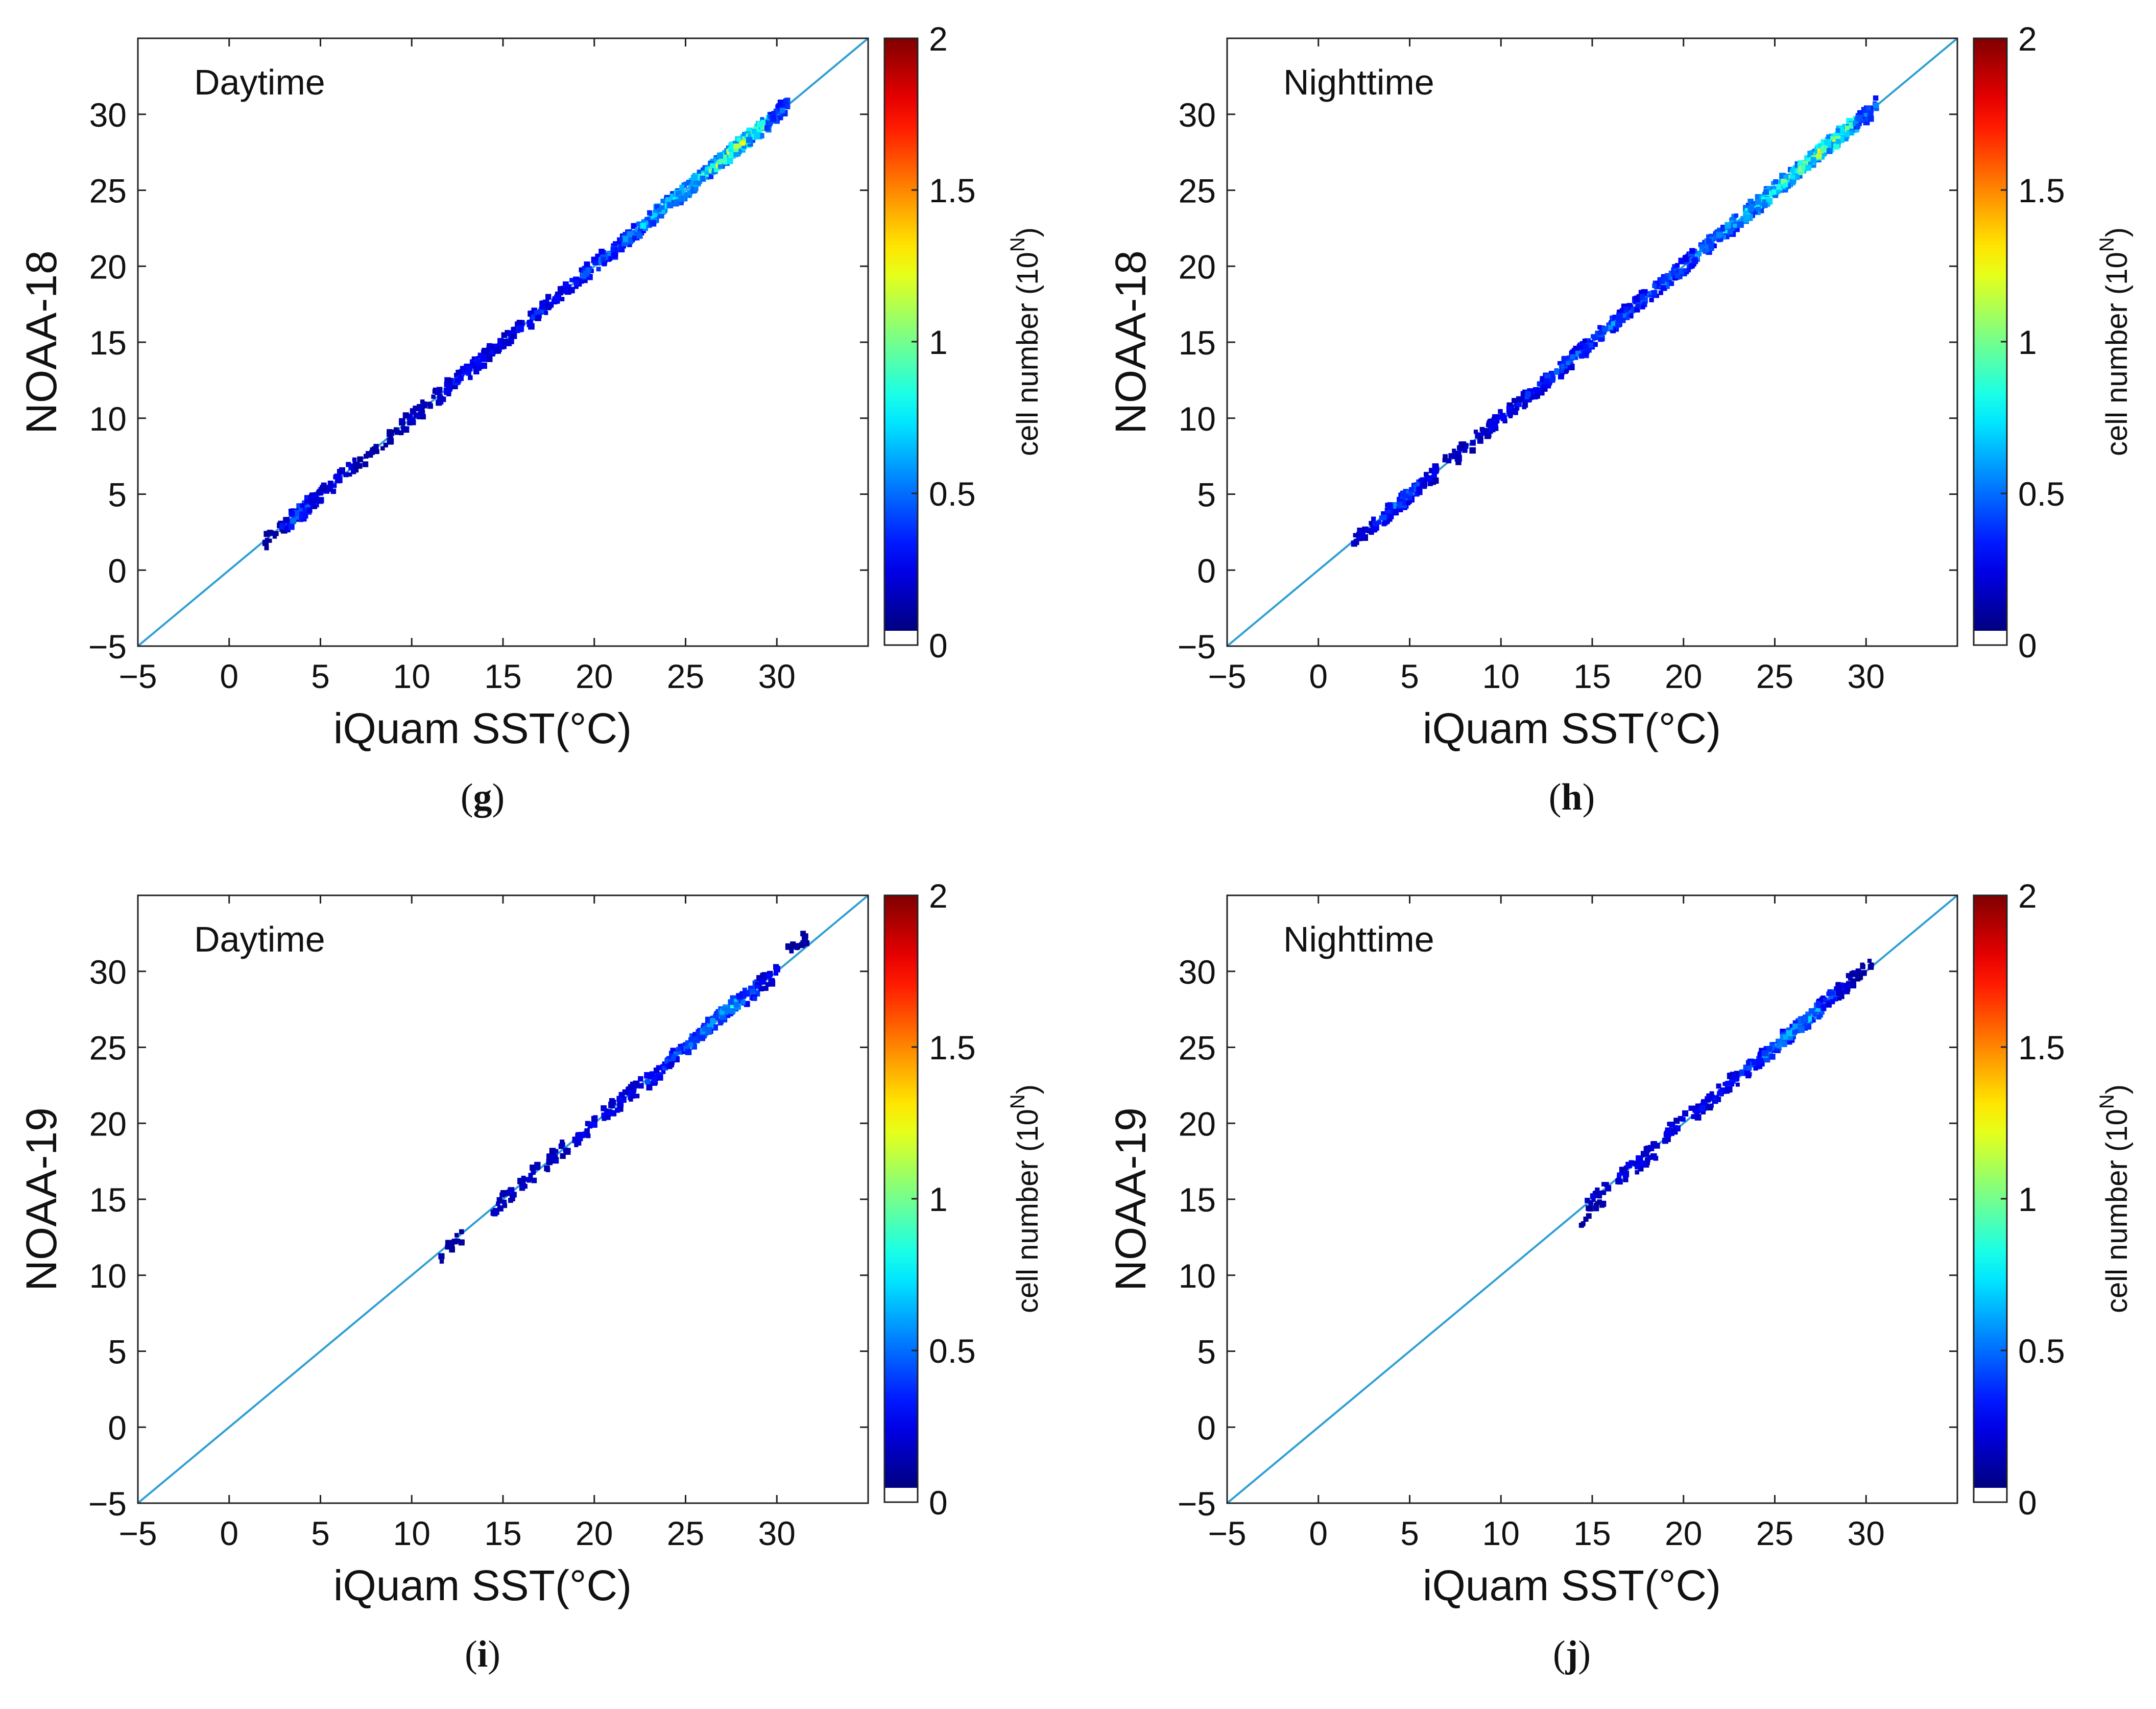 Image resolution: width=2156 pixels, height=1709 pixels. Describe the element at coordinates (1197, 1124) in the screenshot. I see `y-tick-label: 20` at that location.